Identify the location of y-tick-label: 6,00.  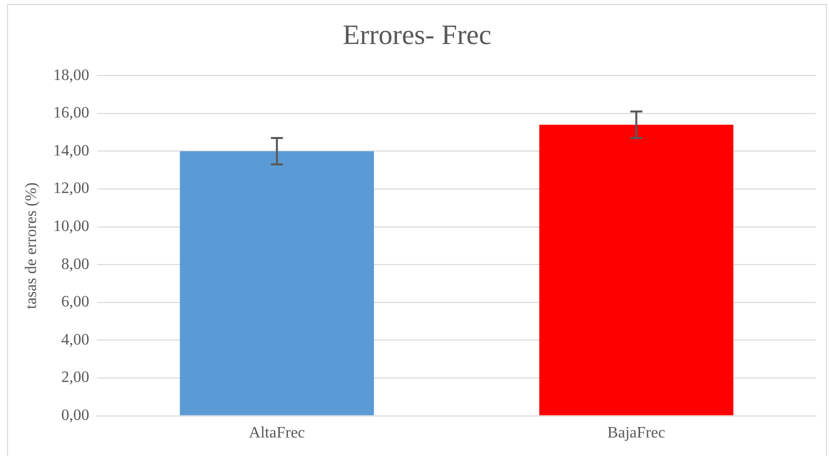
(75, 302).